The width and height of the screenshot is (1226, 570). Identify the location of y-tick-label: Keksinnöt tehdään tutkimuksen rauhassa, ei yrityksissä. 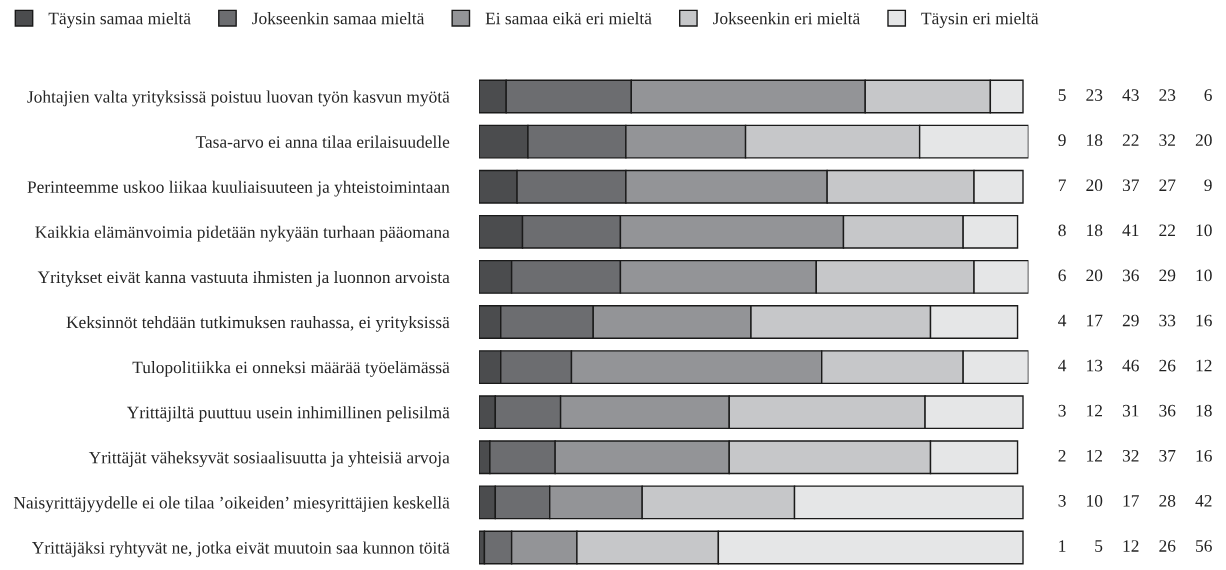
(258, 323).